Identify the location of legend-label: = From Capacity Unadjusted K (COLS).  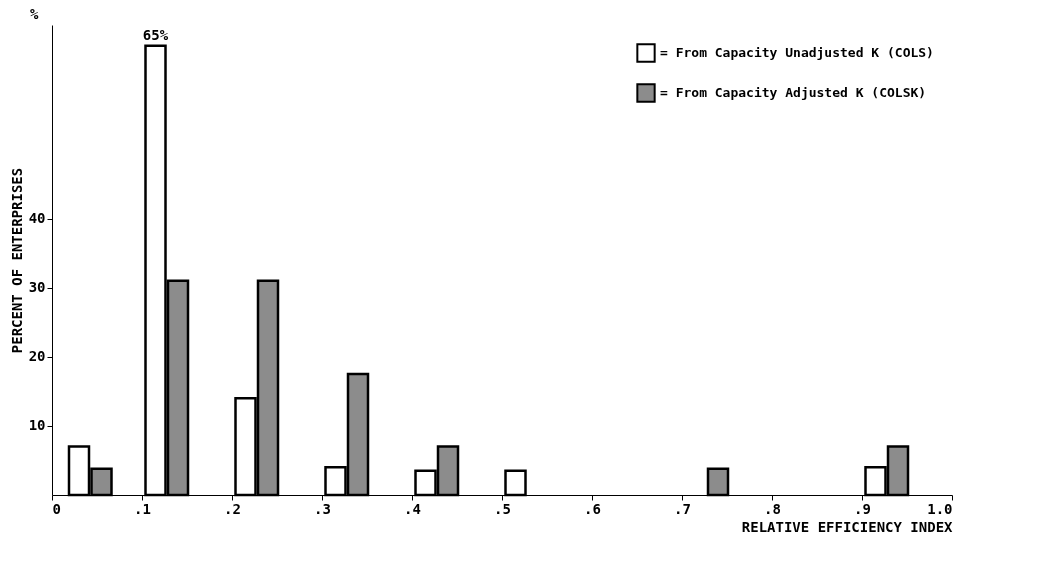
(797, 52).